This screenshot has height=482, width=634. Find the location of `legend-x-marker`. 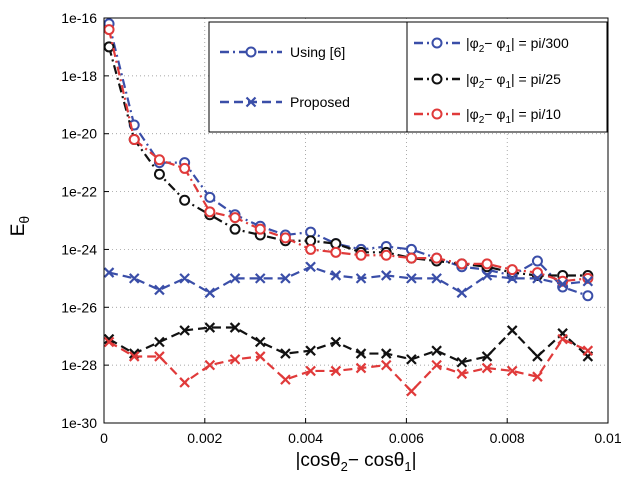

legend-x-marker is located at coordinates (251, 102).